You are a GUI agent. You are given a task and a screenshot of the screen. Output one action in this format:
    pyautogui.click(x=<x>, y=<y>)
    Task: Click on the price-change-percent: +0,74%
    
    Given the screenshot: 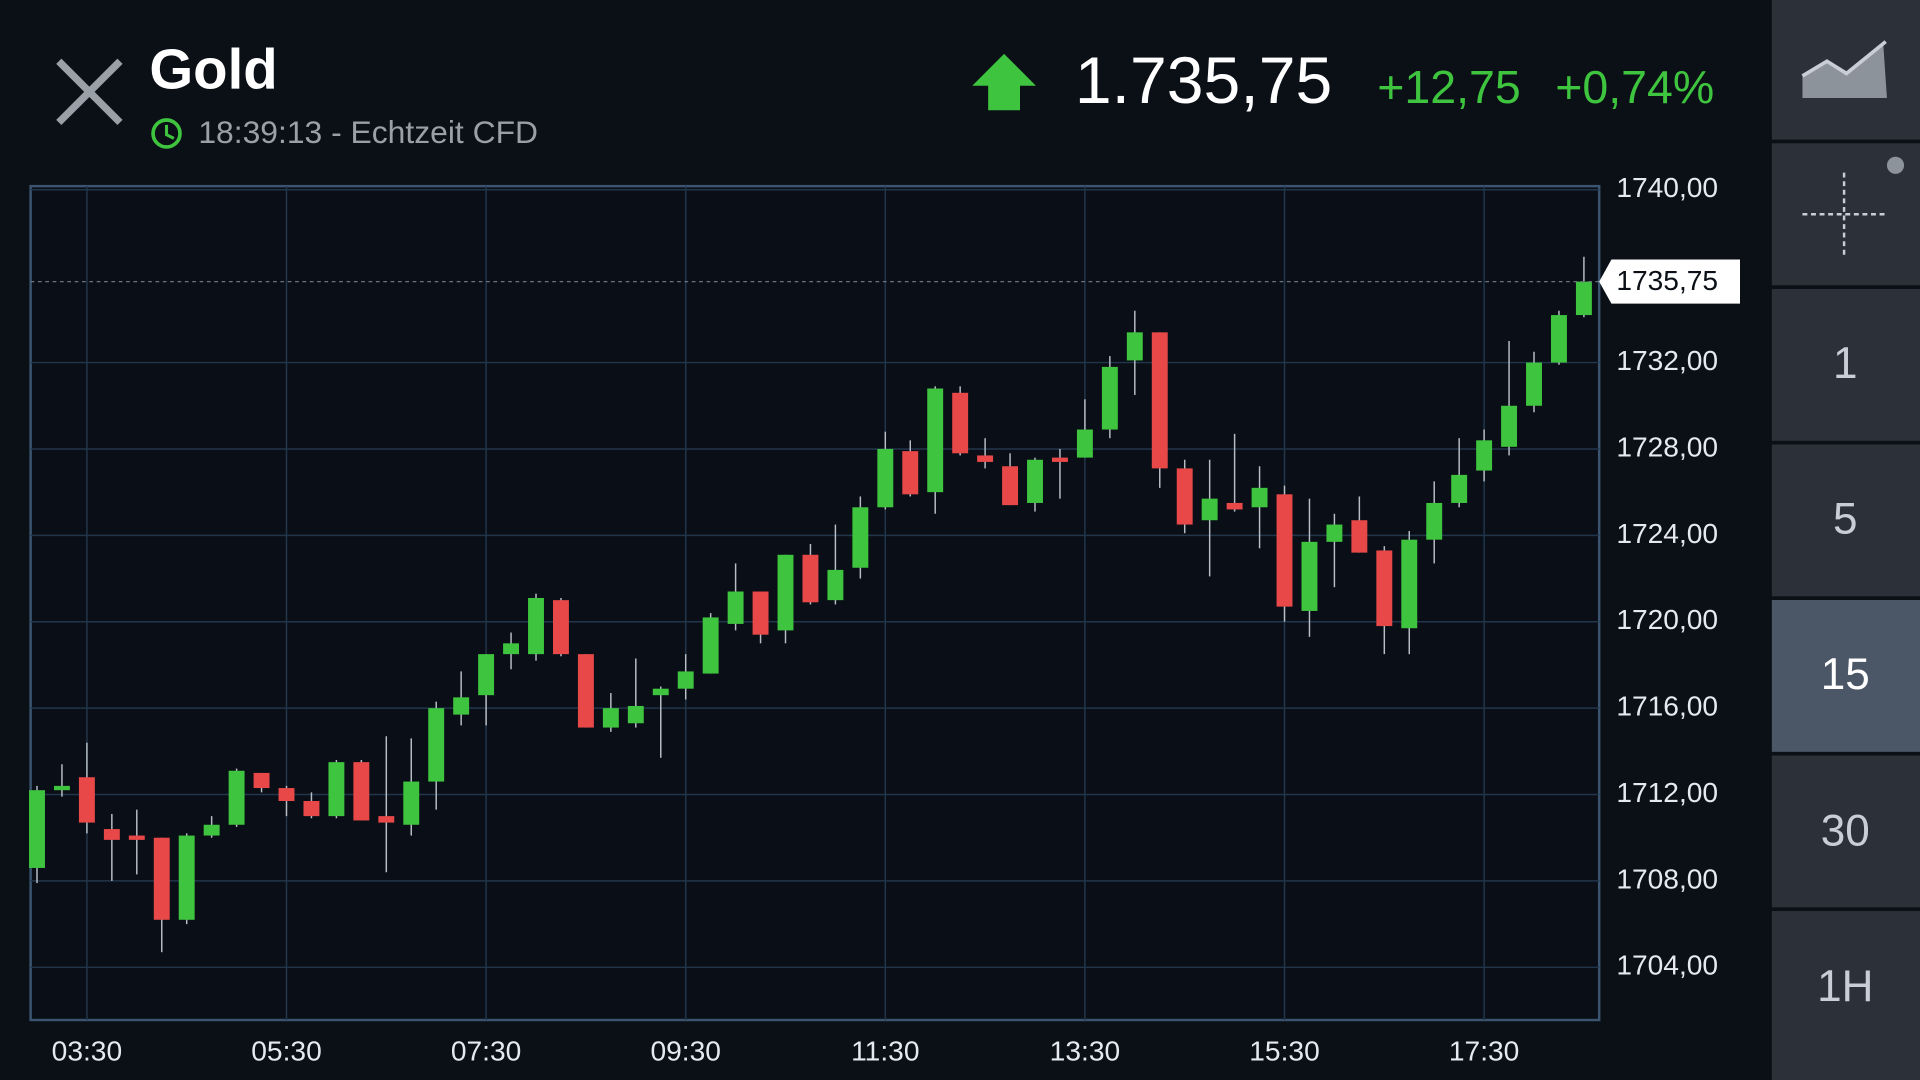 What is the action you would take?
    pyautogui.click(x=1634, y=87)
    